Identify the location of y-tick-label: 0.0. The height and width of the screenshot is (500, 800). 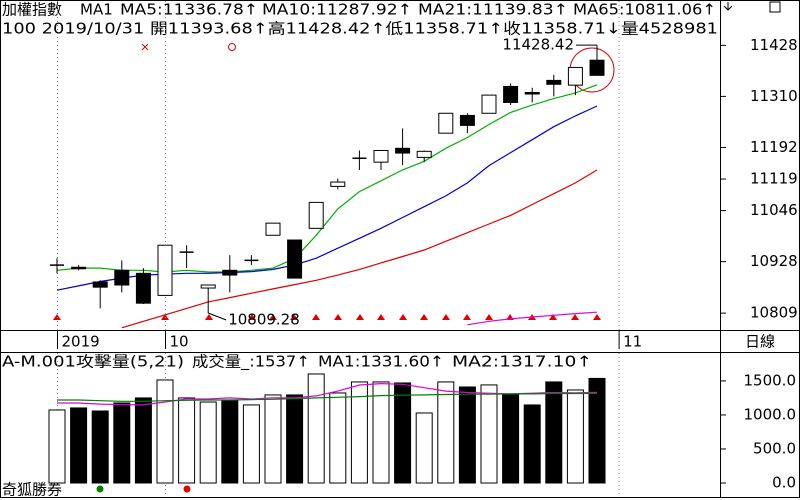
(784, 483).